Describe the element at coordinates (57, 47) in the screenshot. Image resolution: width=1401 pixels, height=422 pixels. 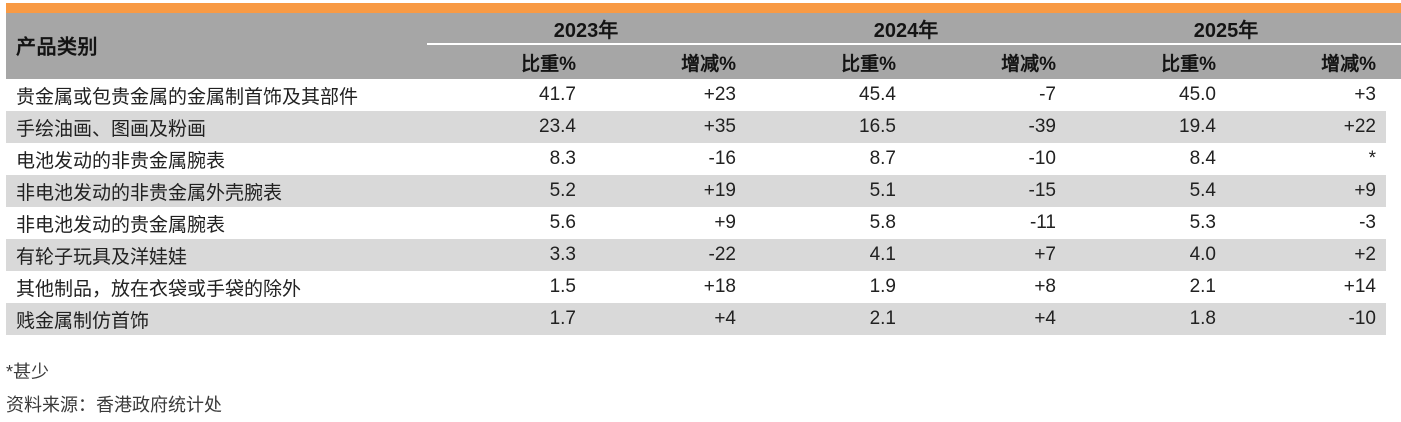
I see `category-column-header: 产品类别` at that location.